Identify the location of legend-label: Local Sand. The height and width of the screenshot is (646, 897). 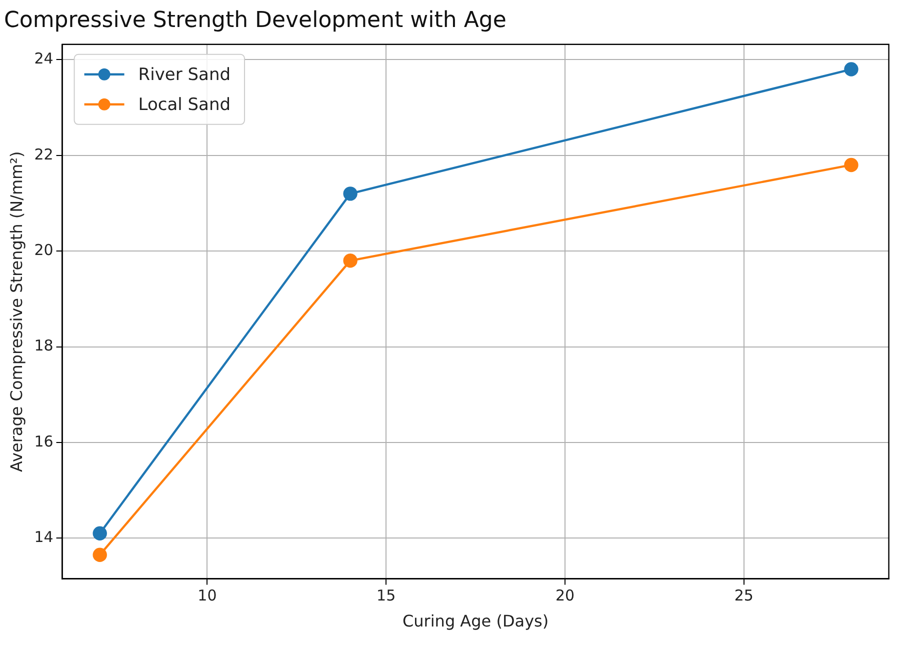
(184, 104).